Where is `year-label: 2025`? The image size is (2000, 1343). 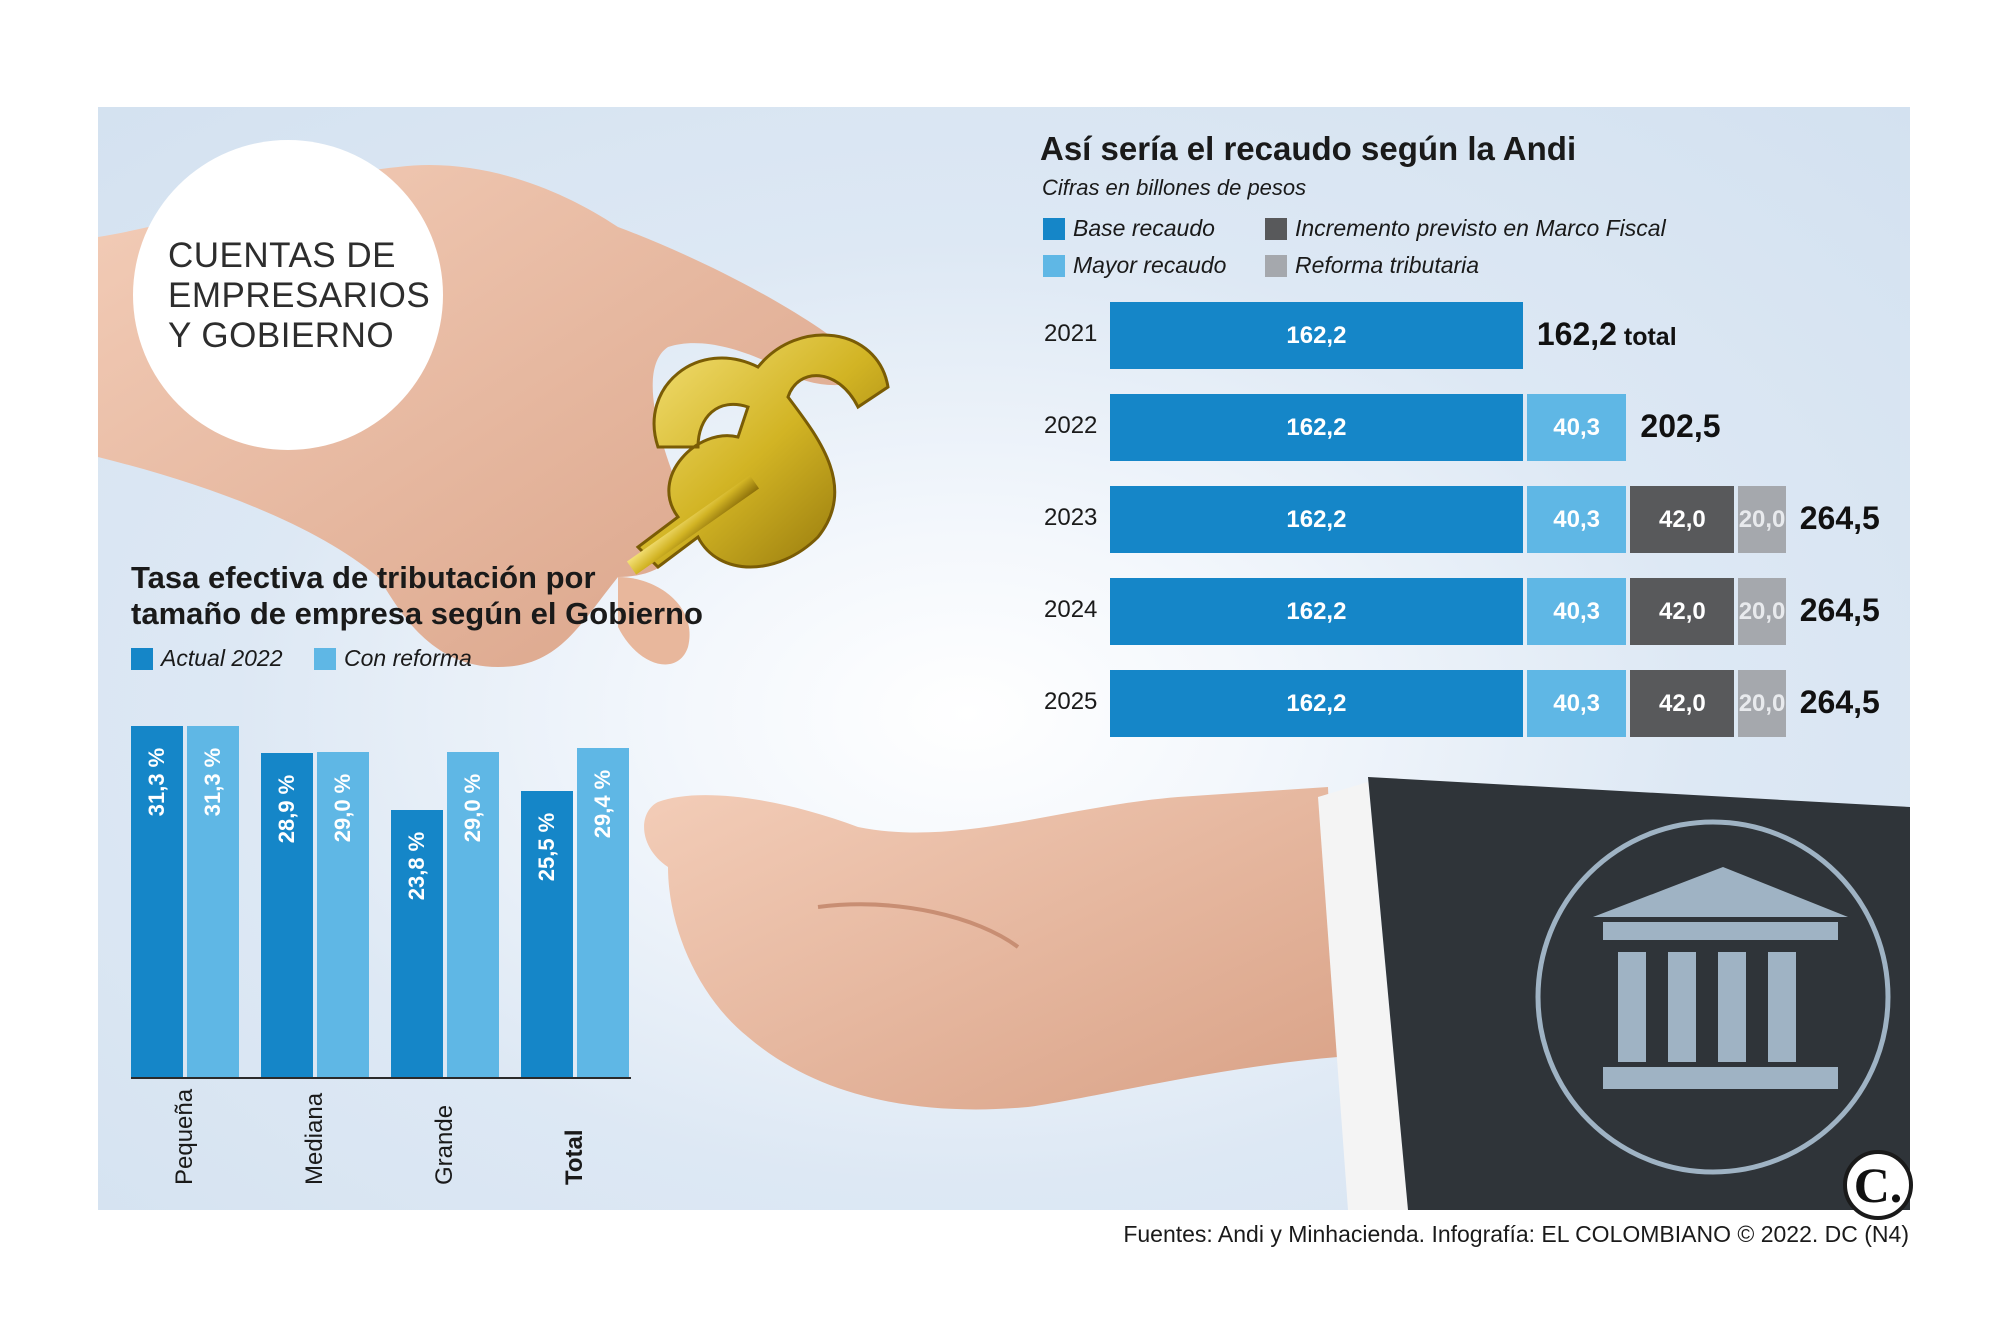 year-label: 2025 is located at coordinates (1071, 701).